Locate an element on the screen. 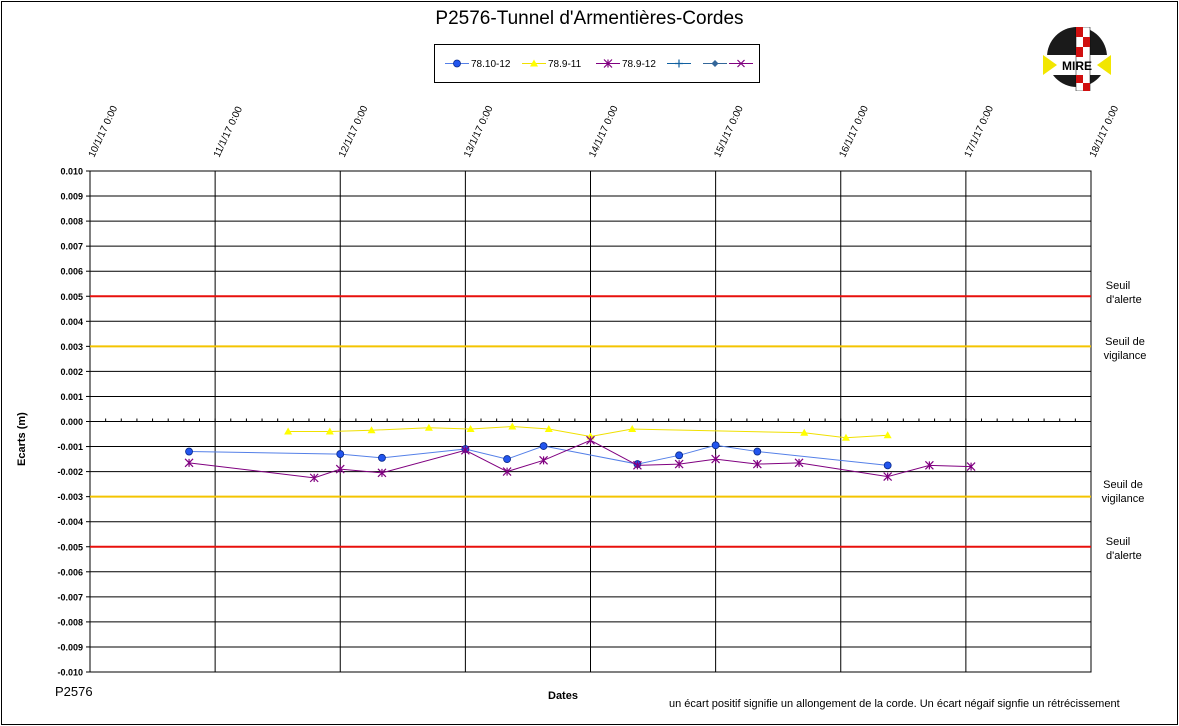 Image resolution: width=1179 pixels, height=726 pixels. x-tick-label: 15/1/17 0:00 is located at coordinates (729, 131).